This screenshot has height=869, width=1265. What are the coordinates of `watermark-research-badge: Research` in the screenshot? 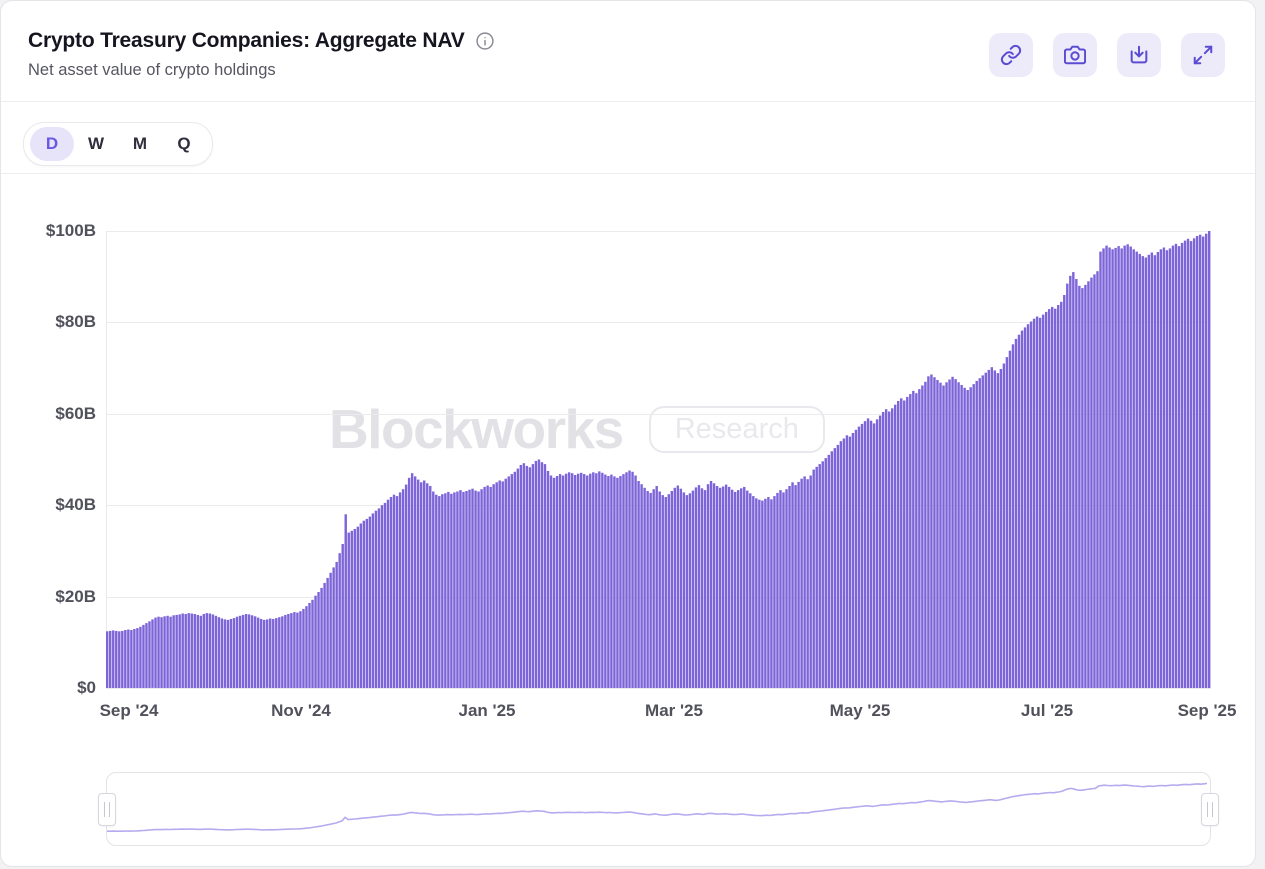 It's located at (736, 429).